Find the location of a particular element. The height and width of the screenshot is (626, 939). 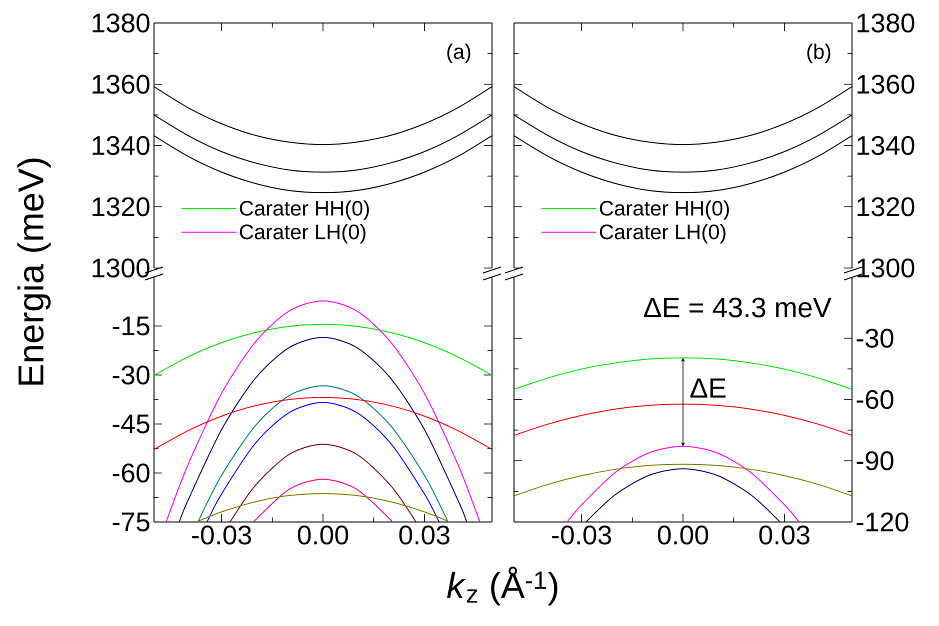

annotation: (b) is located at coordinates (818, 54).